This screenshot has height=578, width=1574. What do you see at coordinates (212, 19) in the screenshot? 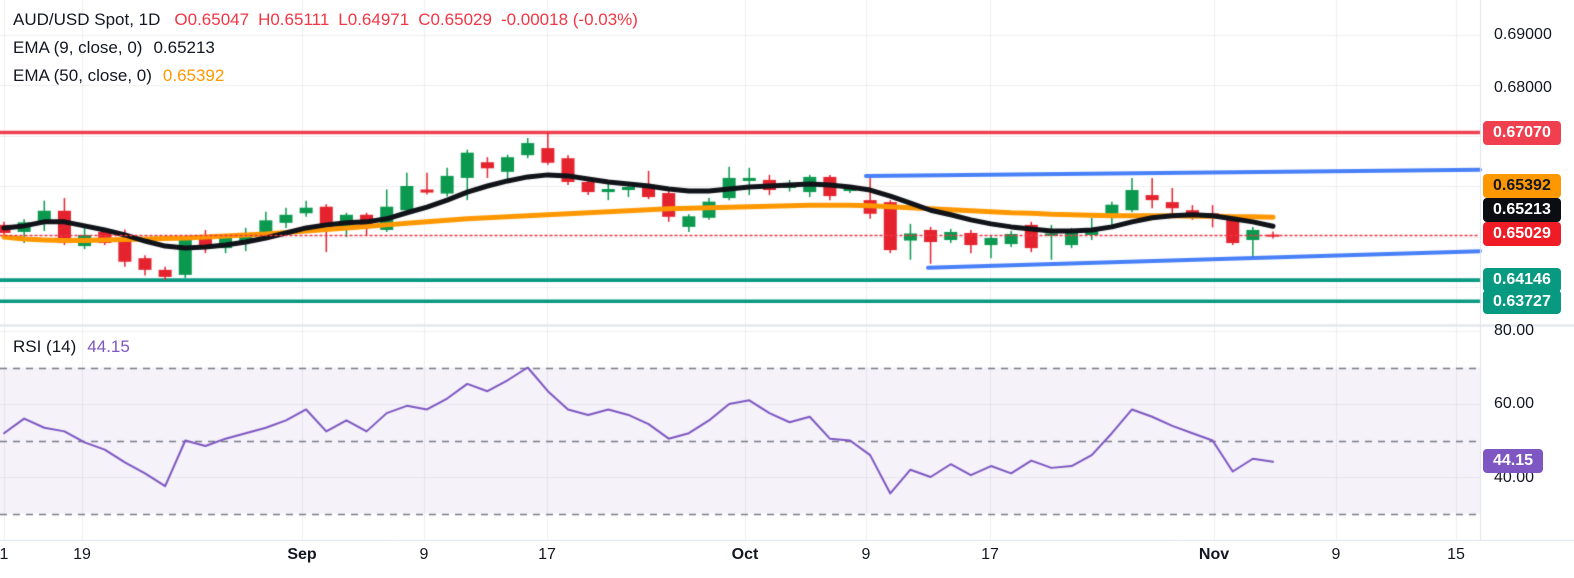
I see `ohlc-open: O0.65047` at bounding box center [212, 19].